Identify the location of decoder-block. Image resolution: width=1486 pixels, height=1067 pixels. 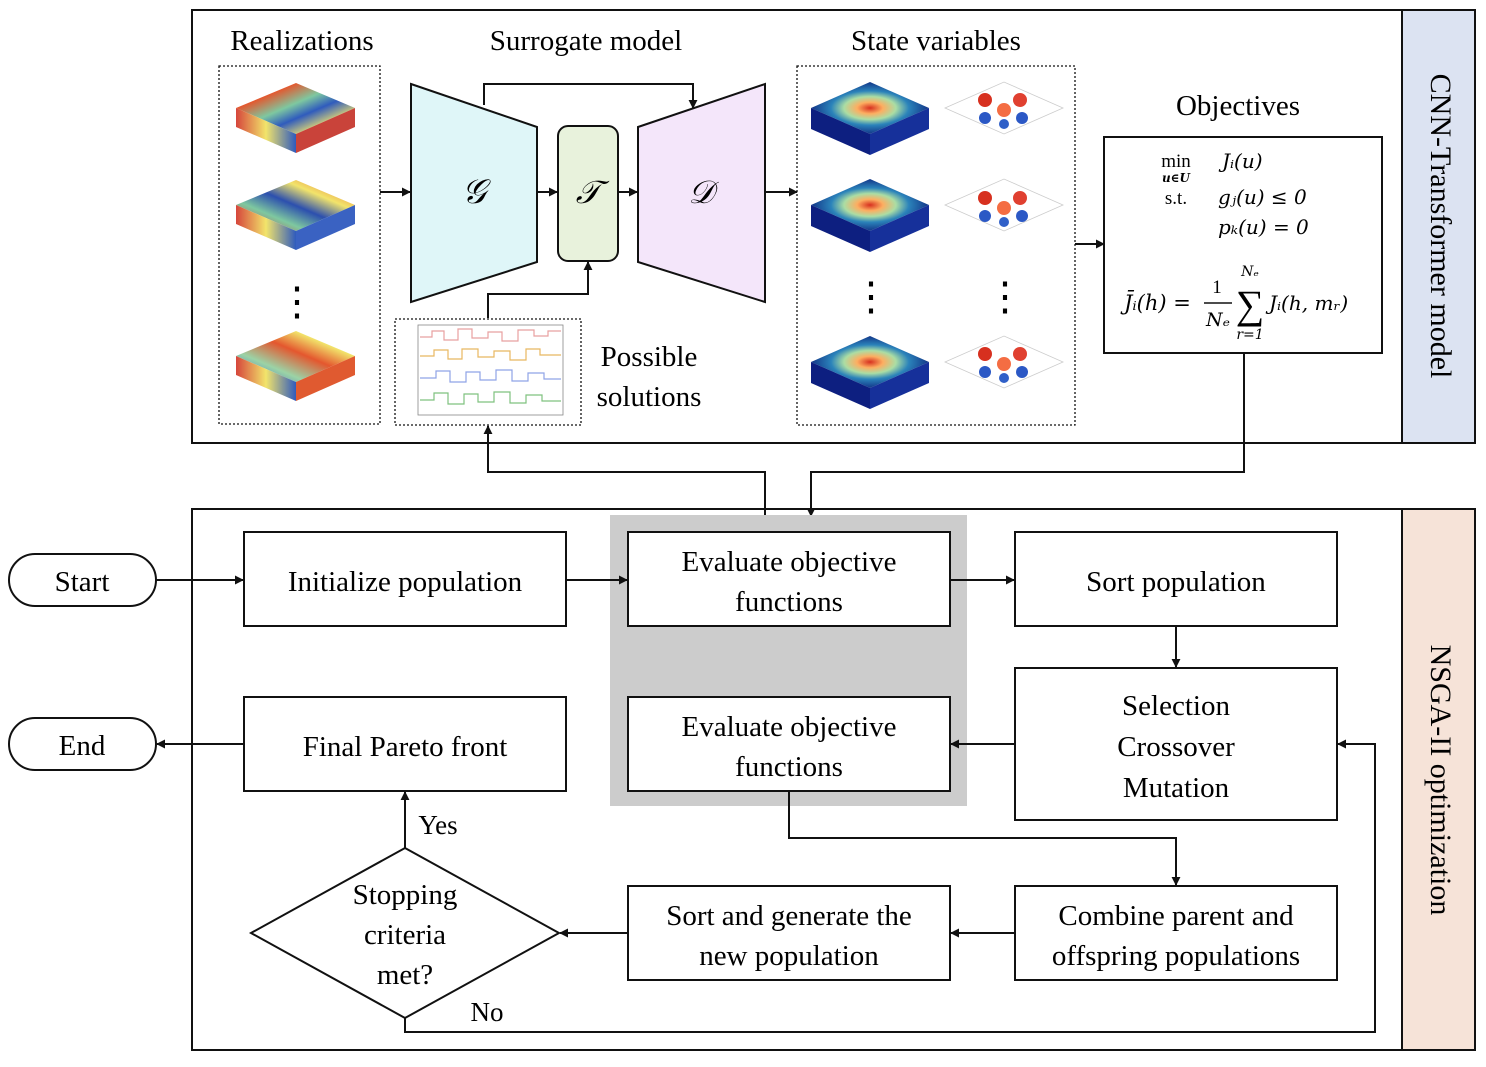
(701, 193).